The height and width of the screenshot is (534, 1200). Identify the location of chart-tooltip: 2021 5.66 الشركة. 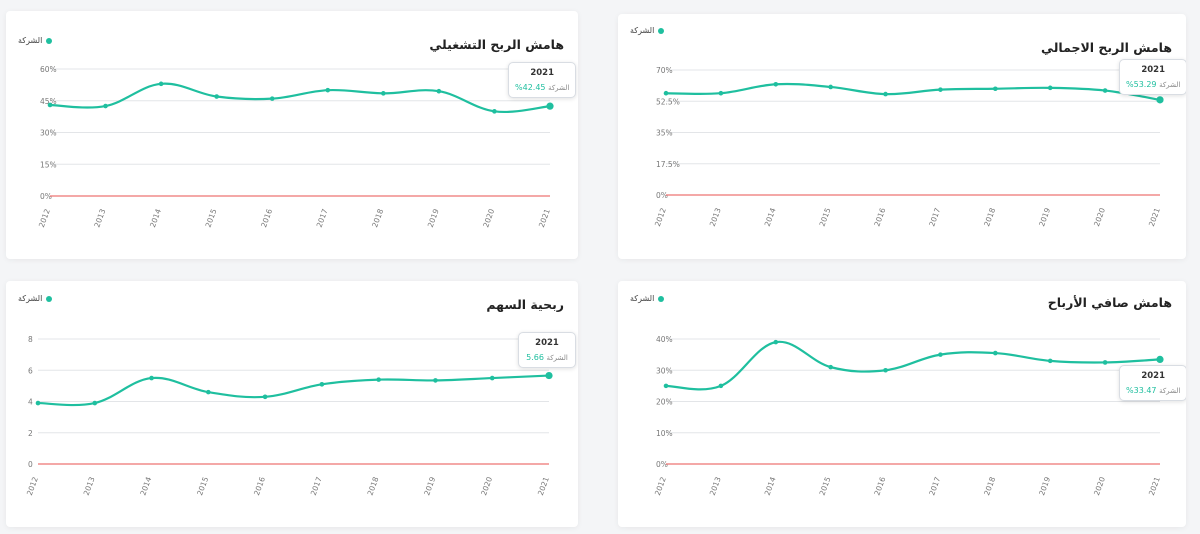
(547, 350).